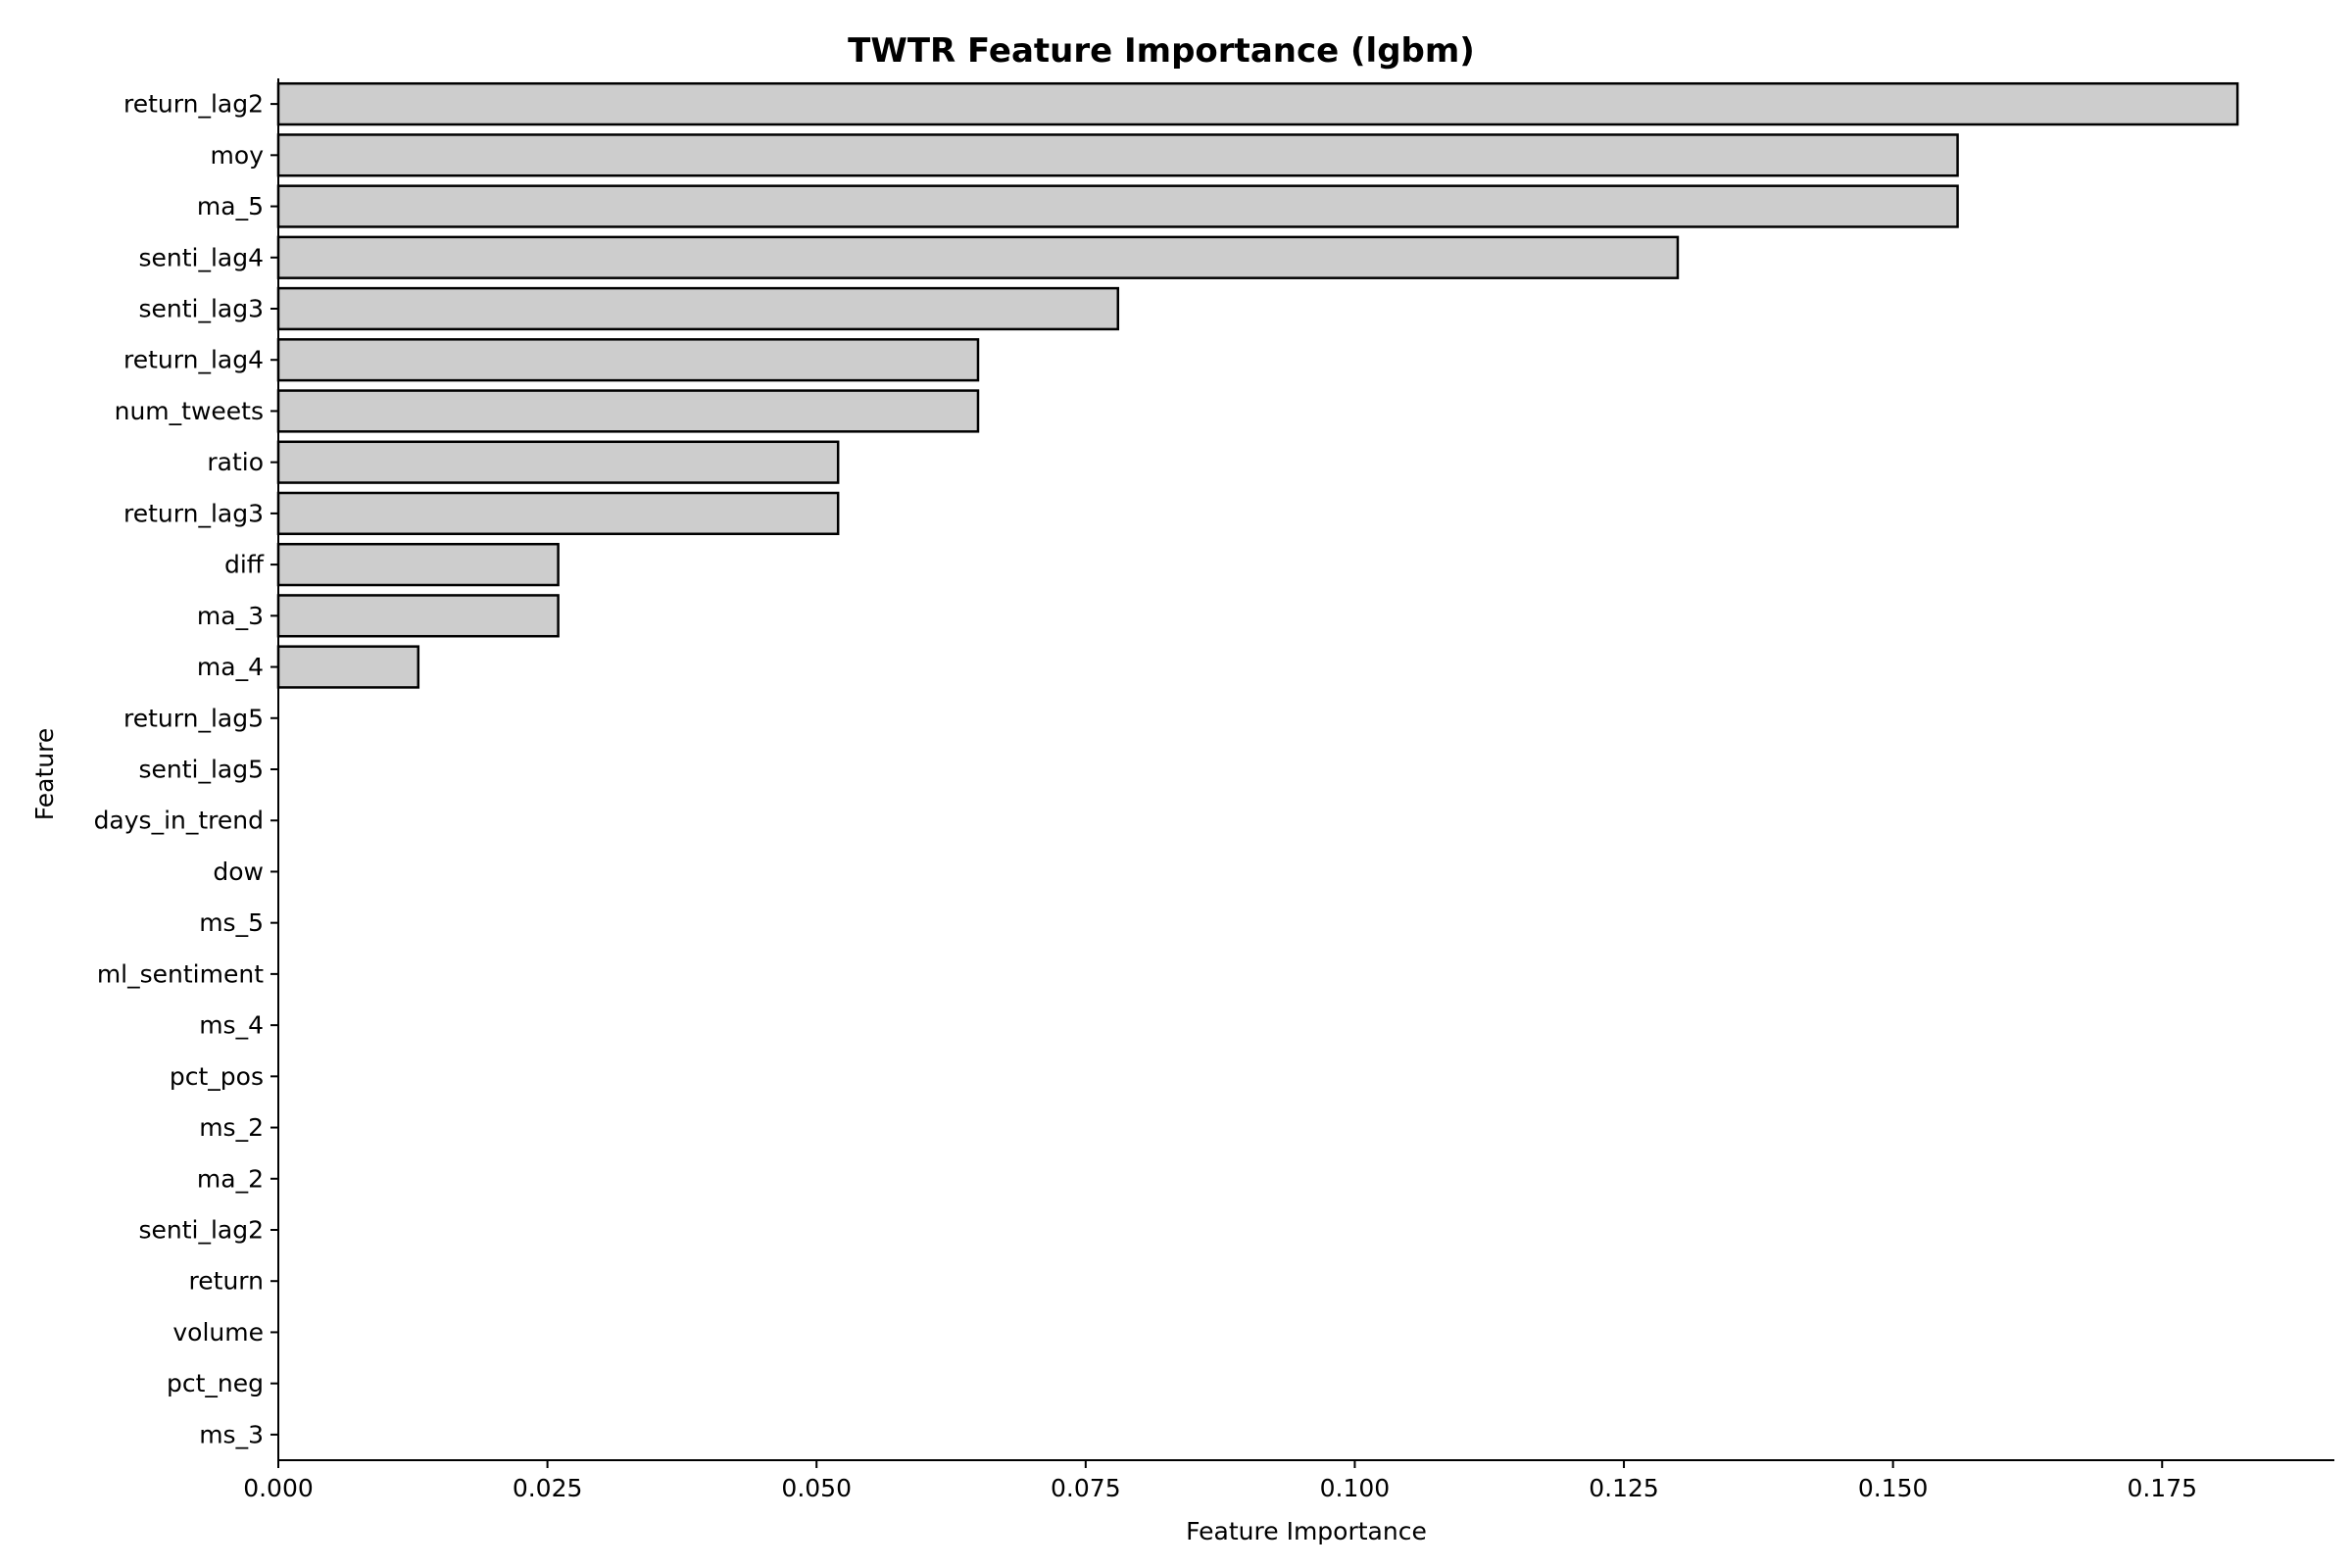  I want to click on y-tick-label: pct_pos, so click(217, 1076).